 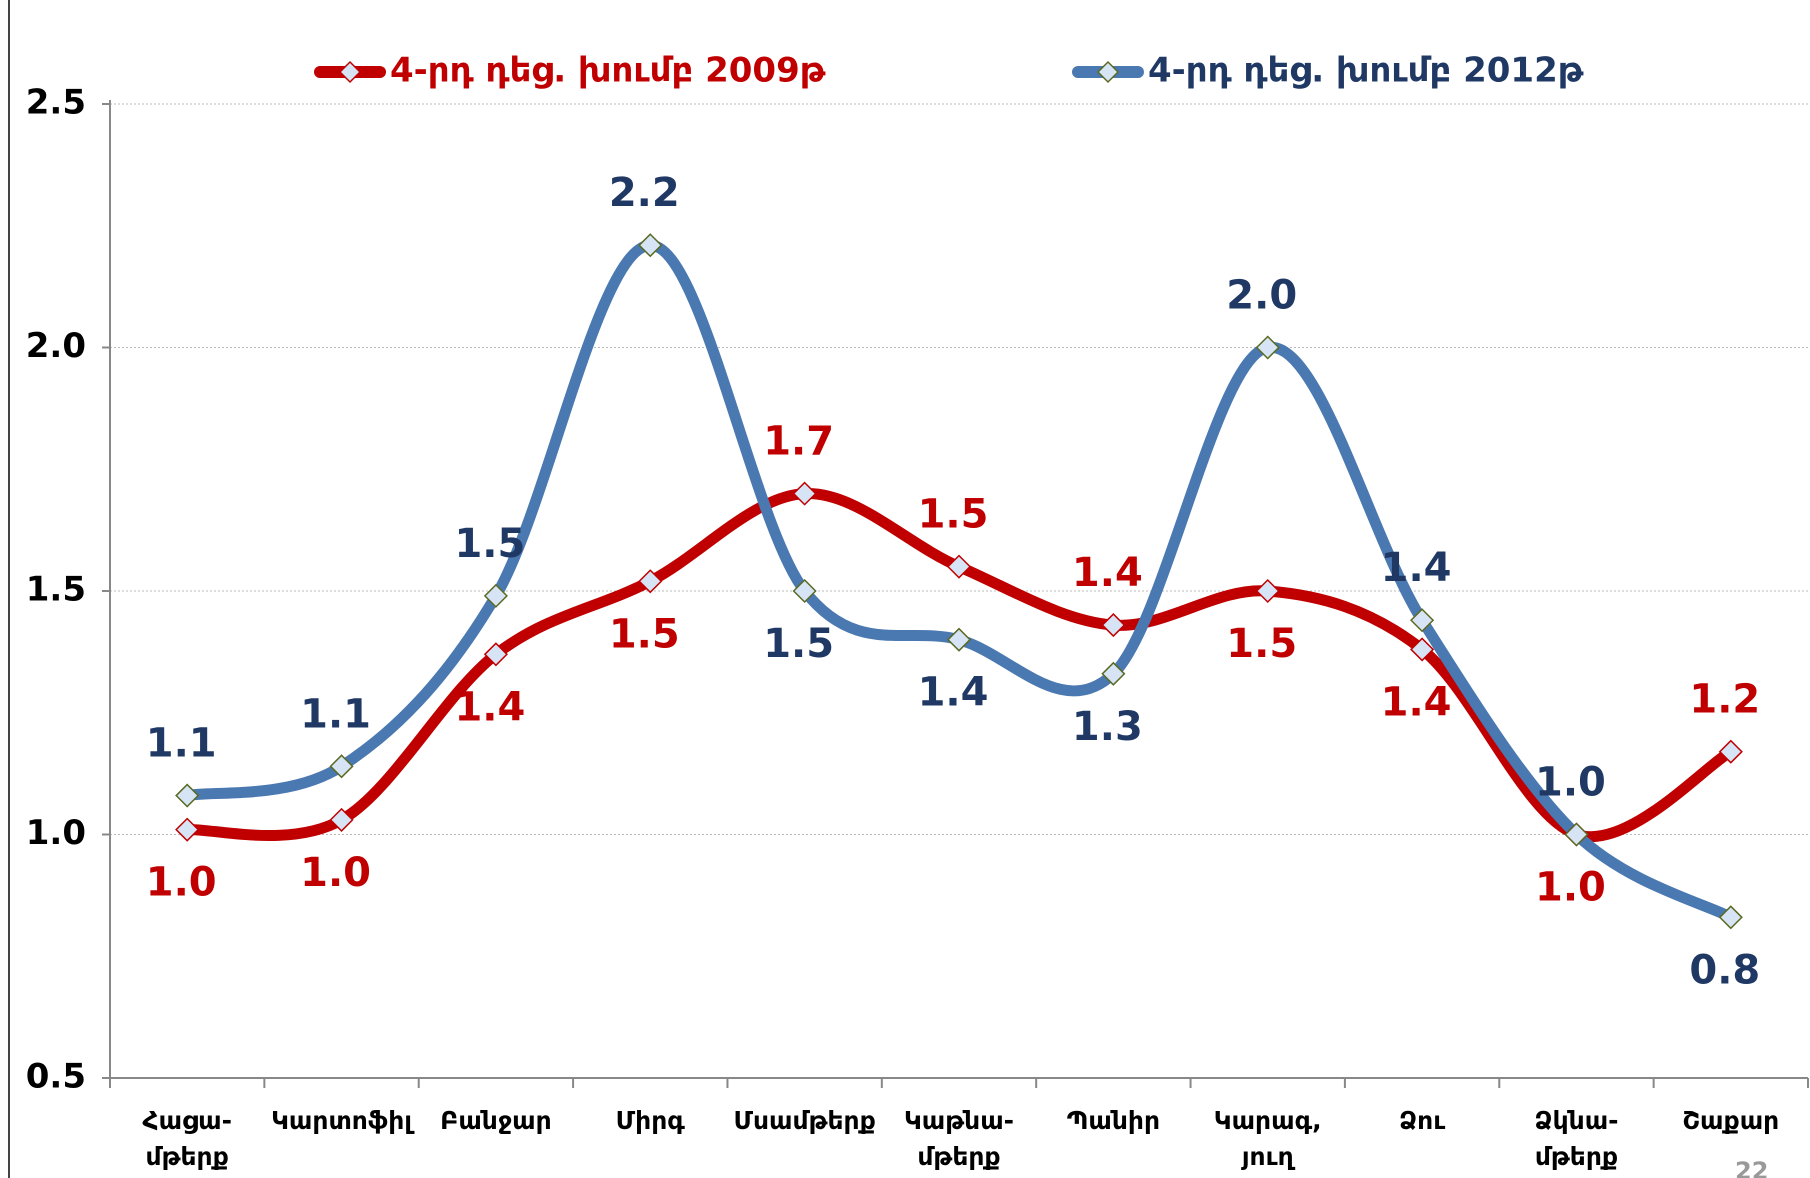 What do you see at coordinates (798, 442) in the screenshot?
I see `data-label: 1.7` at bounding box center [798, 442].